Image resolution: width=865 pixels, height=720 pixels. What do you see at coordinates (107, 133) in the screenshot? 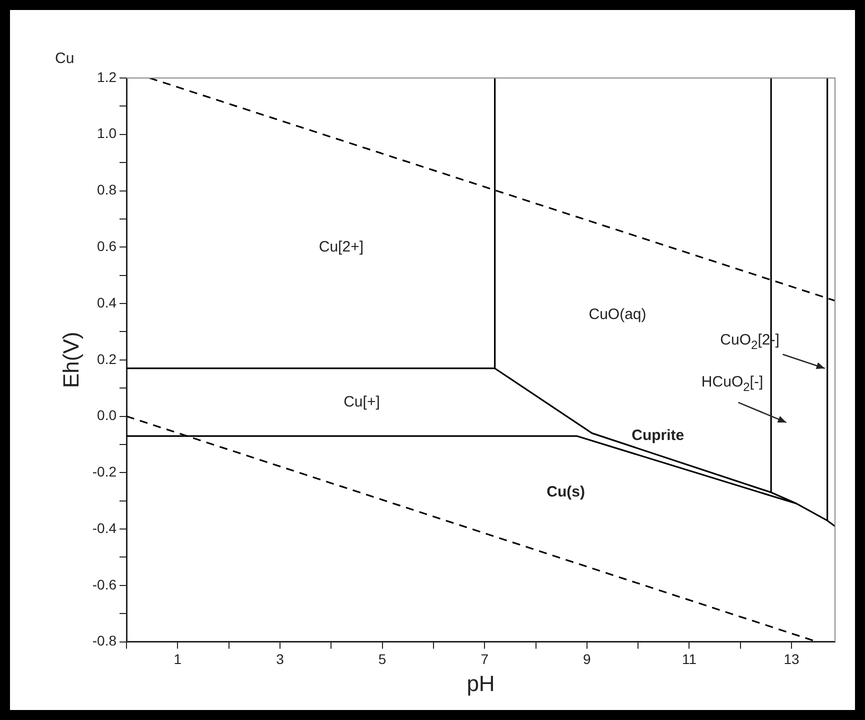
I see `y-tick-label: 1.0` at bounding box center [107, 133].